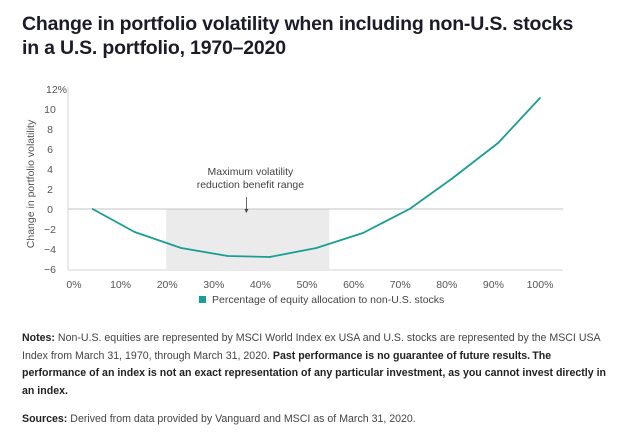 This screenshot has height=445, width=624. What do you see at coordinates (251, 185) in the screenshot?
I see `annotation-text: reduction benefit range` at bounding box center [251, 185].